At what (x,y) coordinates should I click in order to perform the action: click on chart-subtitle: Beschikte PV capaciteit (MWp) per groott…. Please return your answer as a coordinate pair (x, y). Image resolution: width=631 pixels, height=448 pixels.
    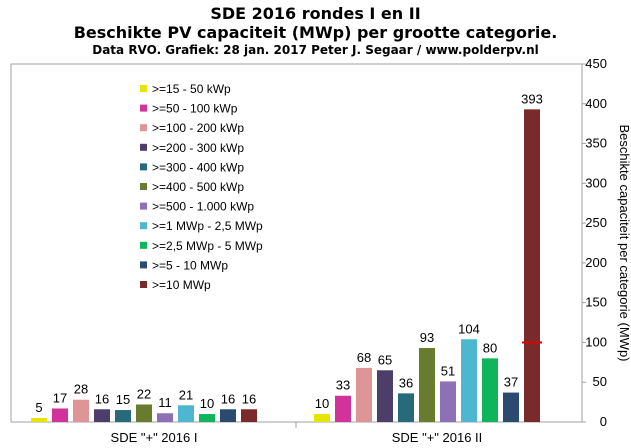
    Looking at the image, I should click on (315, 32).